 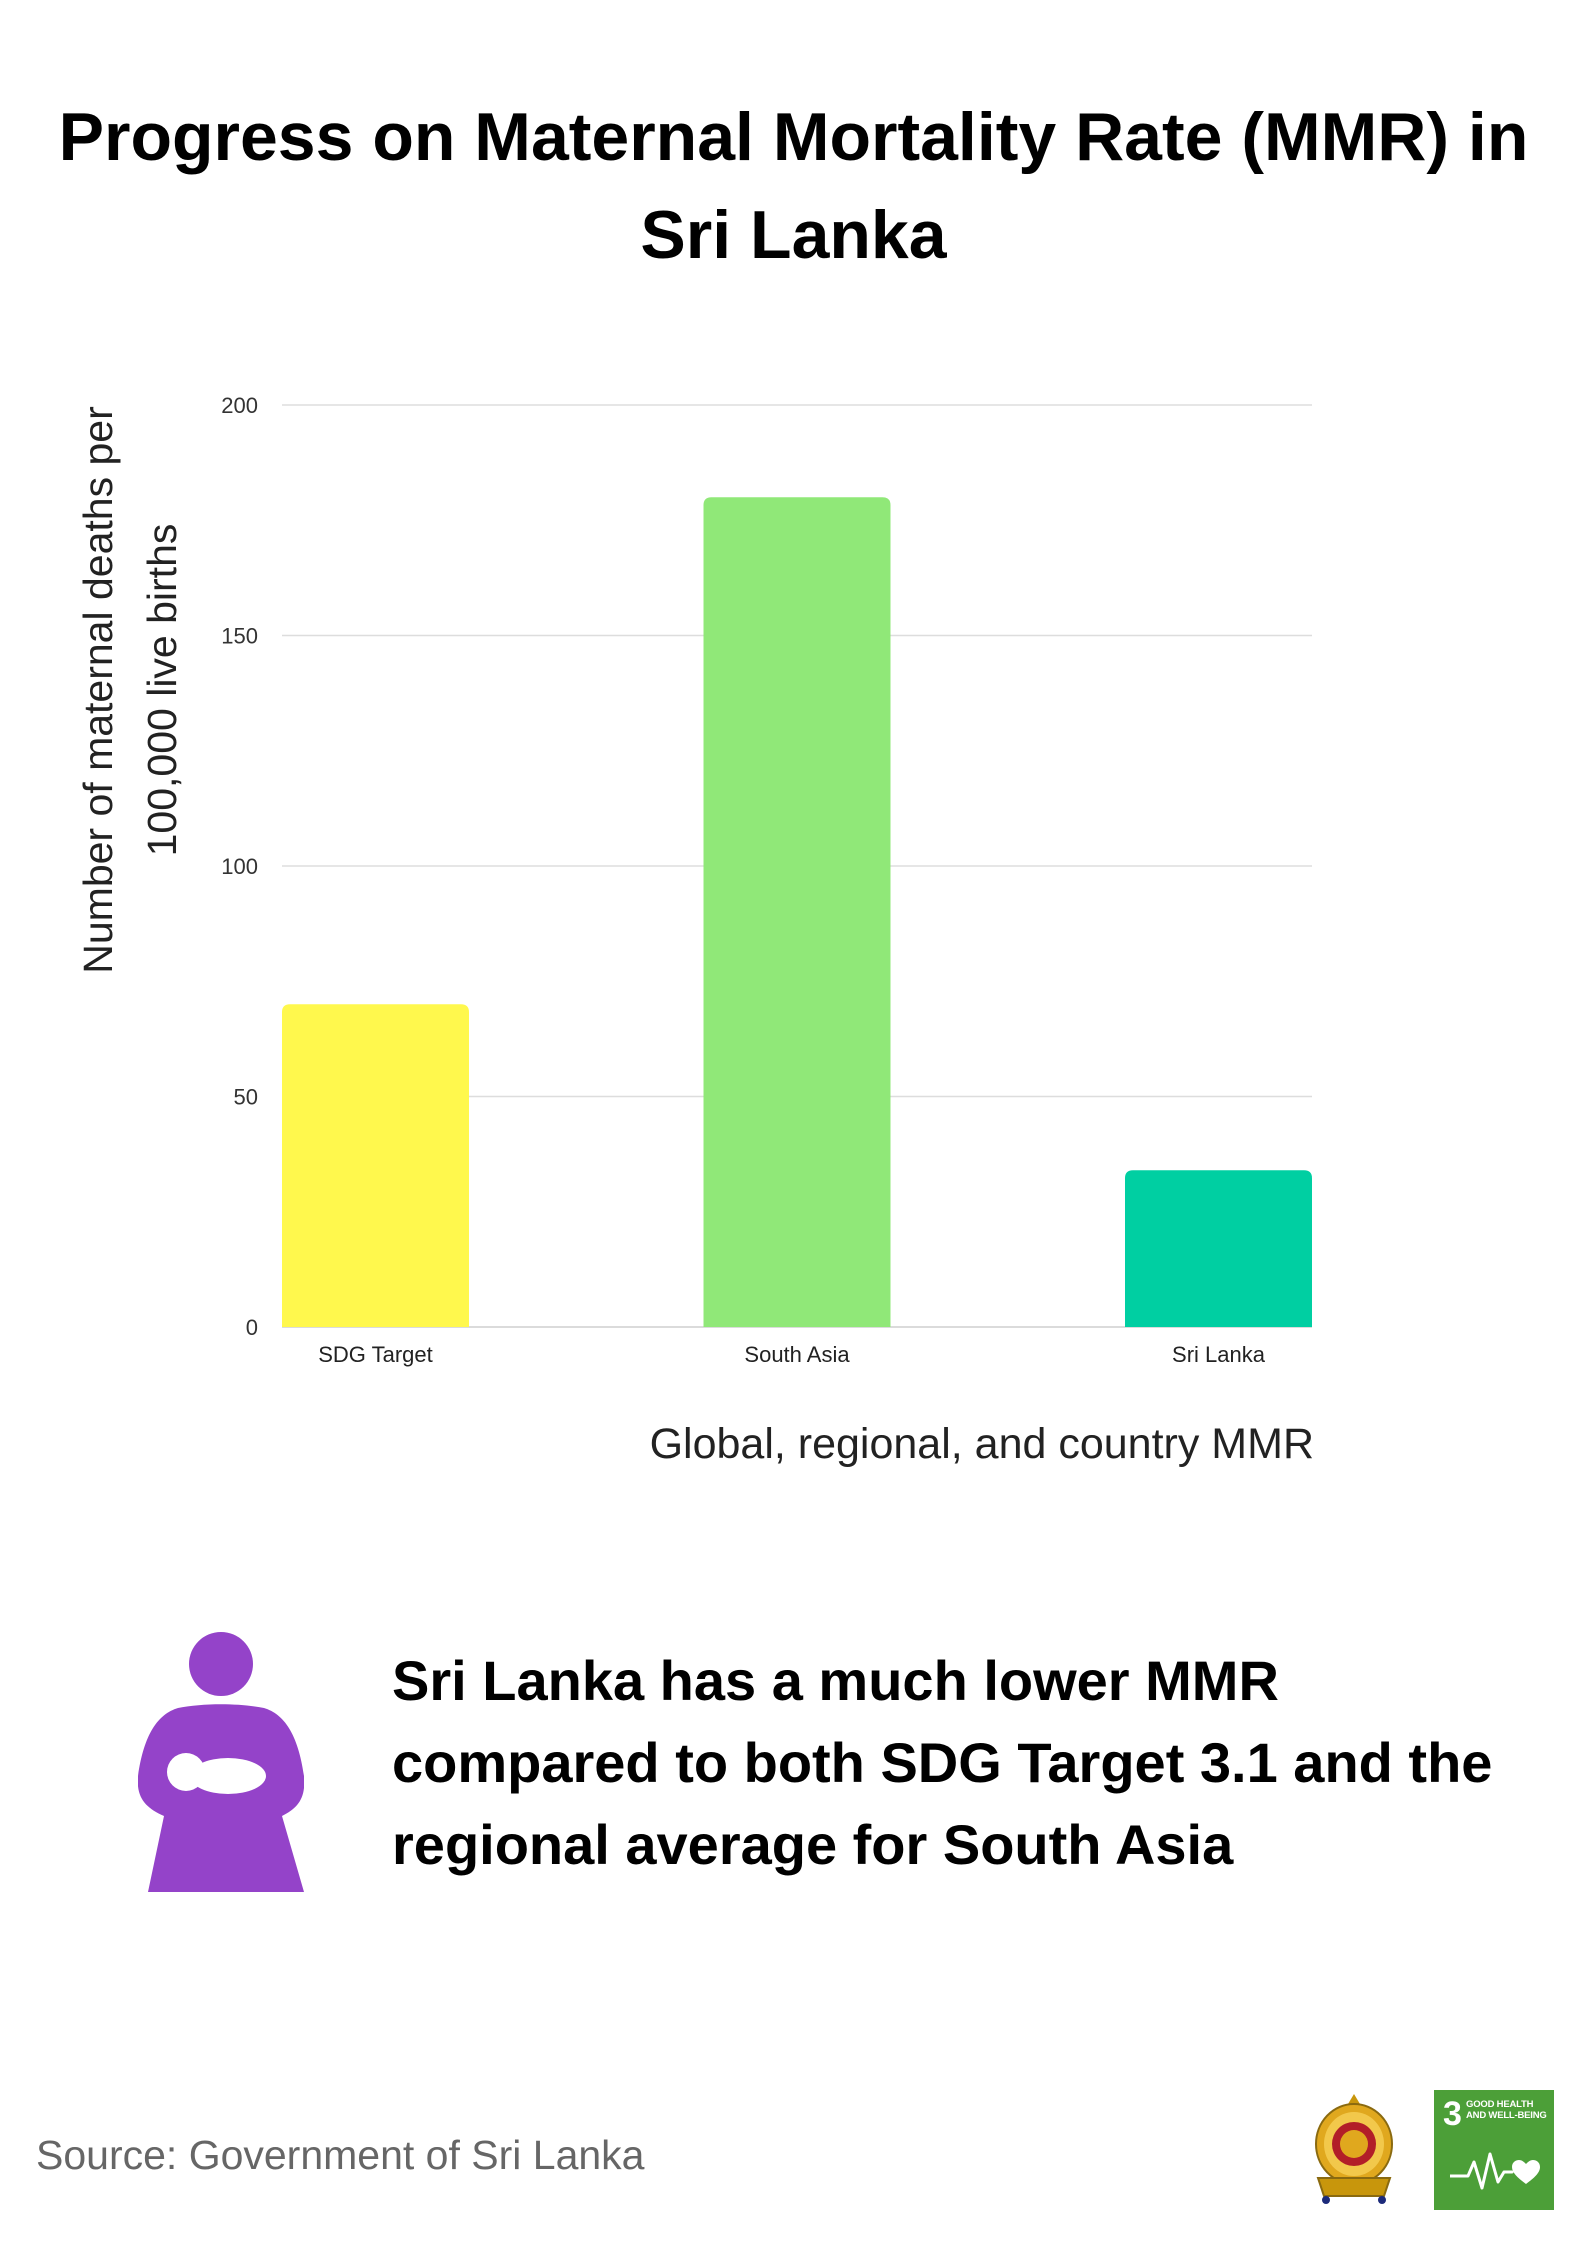 What do you see at coordinates (340, 2155) in the screenshot?
I see `source-note: Source: Government of Sri Lanka` at bounding box center [340, 2155].